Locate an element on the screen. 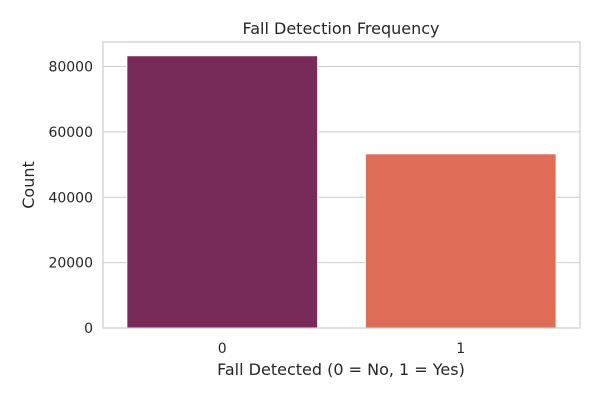 The width and height of the screenshot is (600, 400). y-tick-label: 40000 is located at coordinates (70, 198).